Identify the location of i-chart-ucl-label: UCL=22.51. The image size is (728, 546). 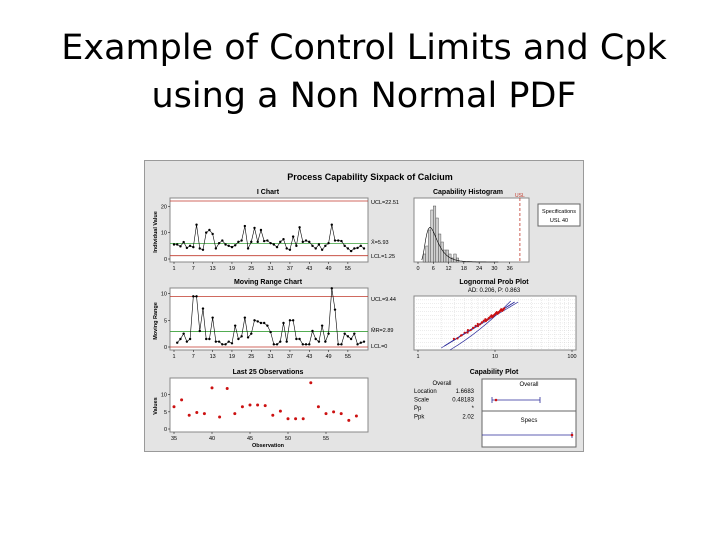
(385, 203).